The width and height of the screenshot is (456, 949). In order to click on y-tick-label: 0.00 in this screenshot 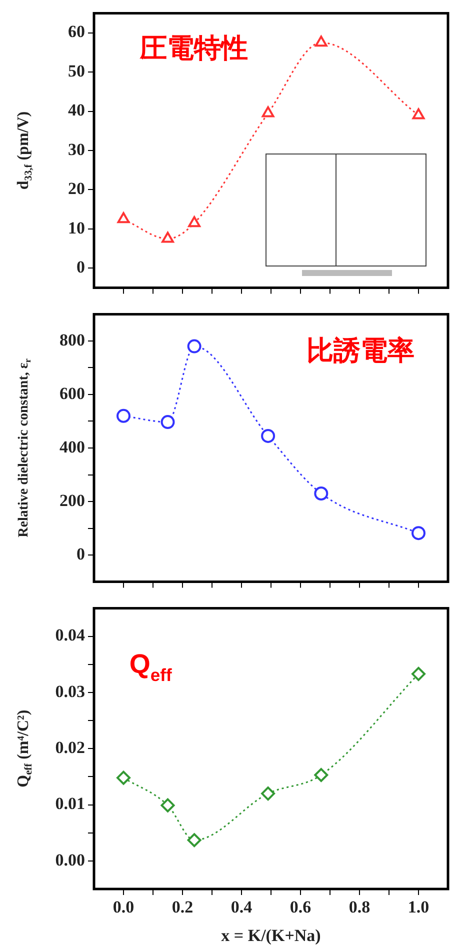, I will do `click(70, 860)`.